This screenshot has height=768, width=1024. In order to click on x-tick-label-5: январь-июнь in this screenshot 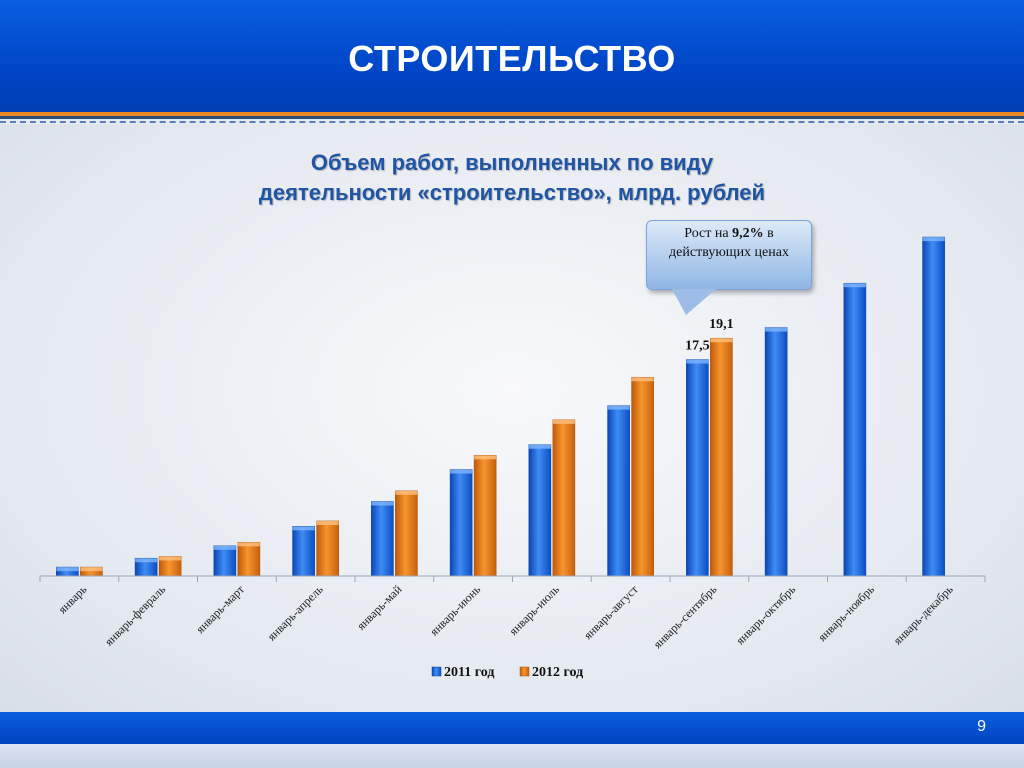, I will do `click(455, 610)`.